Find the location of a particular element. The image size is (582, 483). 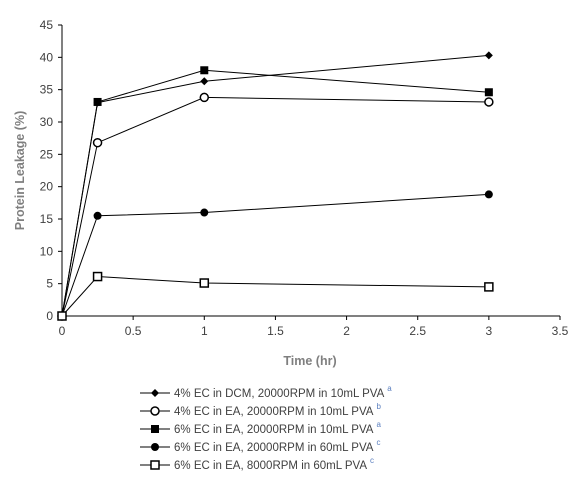

legend-label: 4% EC in DCM, 20000RPM in 10mL PVA is located at coordinates (279, 394).